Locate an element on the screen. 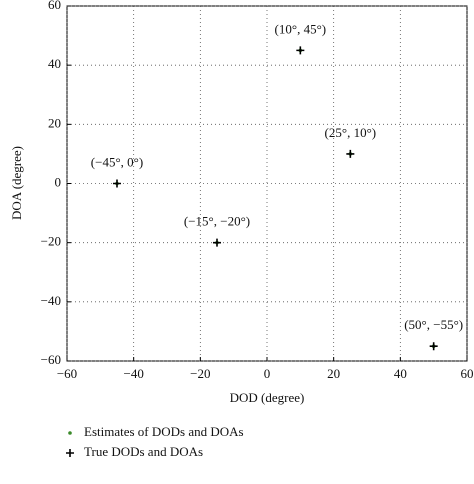 The image size is (474, 484). y-tick-label: −20 is located at coordinates (51, 241).